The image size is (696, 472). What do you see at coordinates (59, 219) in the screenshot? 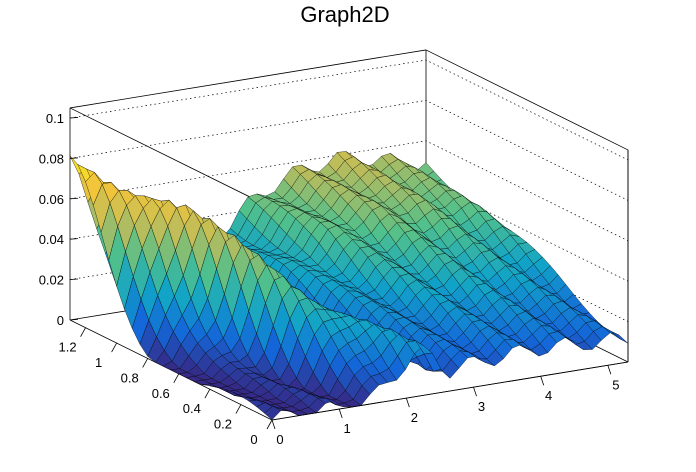
I see `z-axis: 0 0.02 0.04 0.06 0.08 0.1` at bounding box center [59, 219].